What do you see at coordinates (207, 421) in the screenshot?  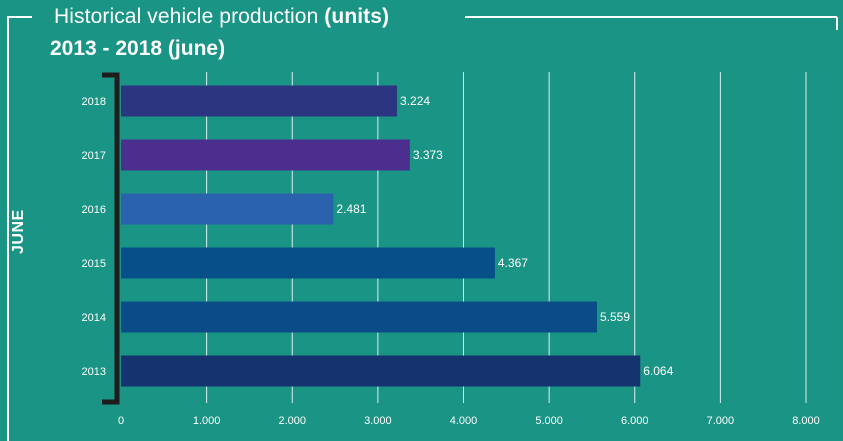 I see `x-tick-label: 1.000` at bounding box center [207, 421].